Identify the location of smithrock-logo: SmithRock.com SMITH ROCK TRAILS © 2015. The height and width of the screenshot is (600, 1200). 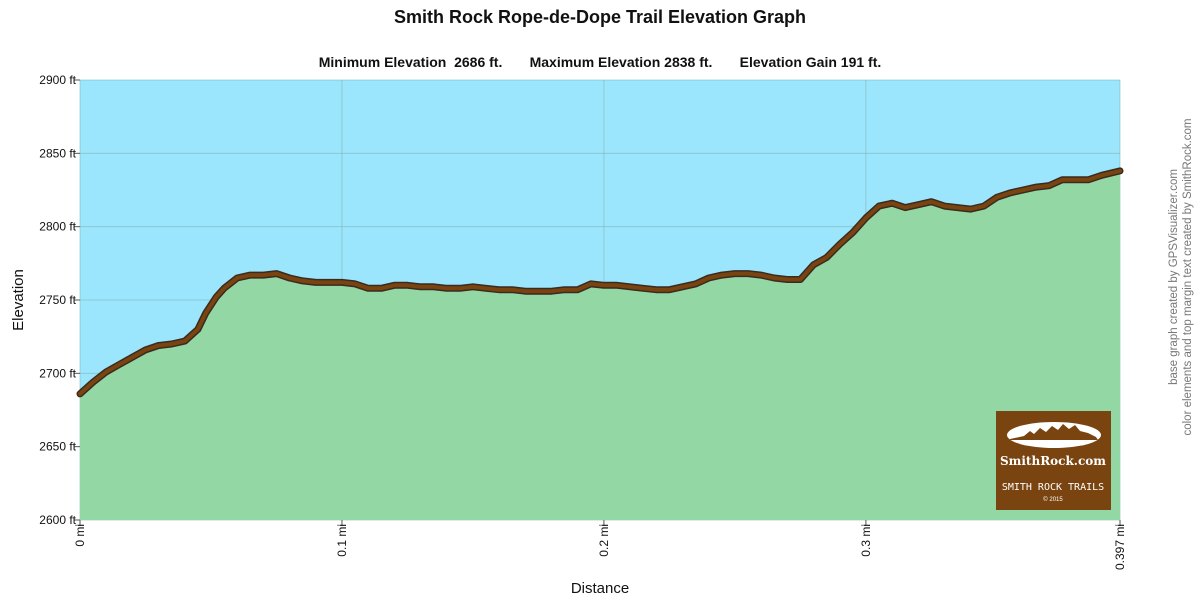
(1053, 460).